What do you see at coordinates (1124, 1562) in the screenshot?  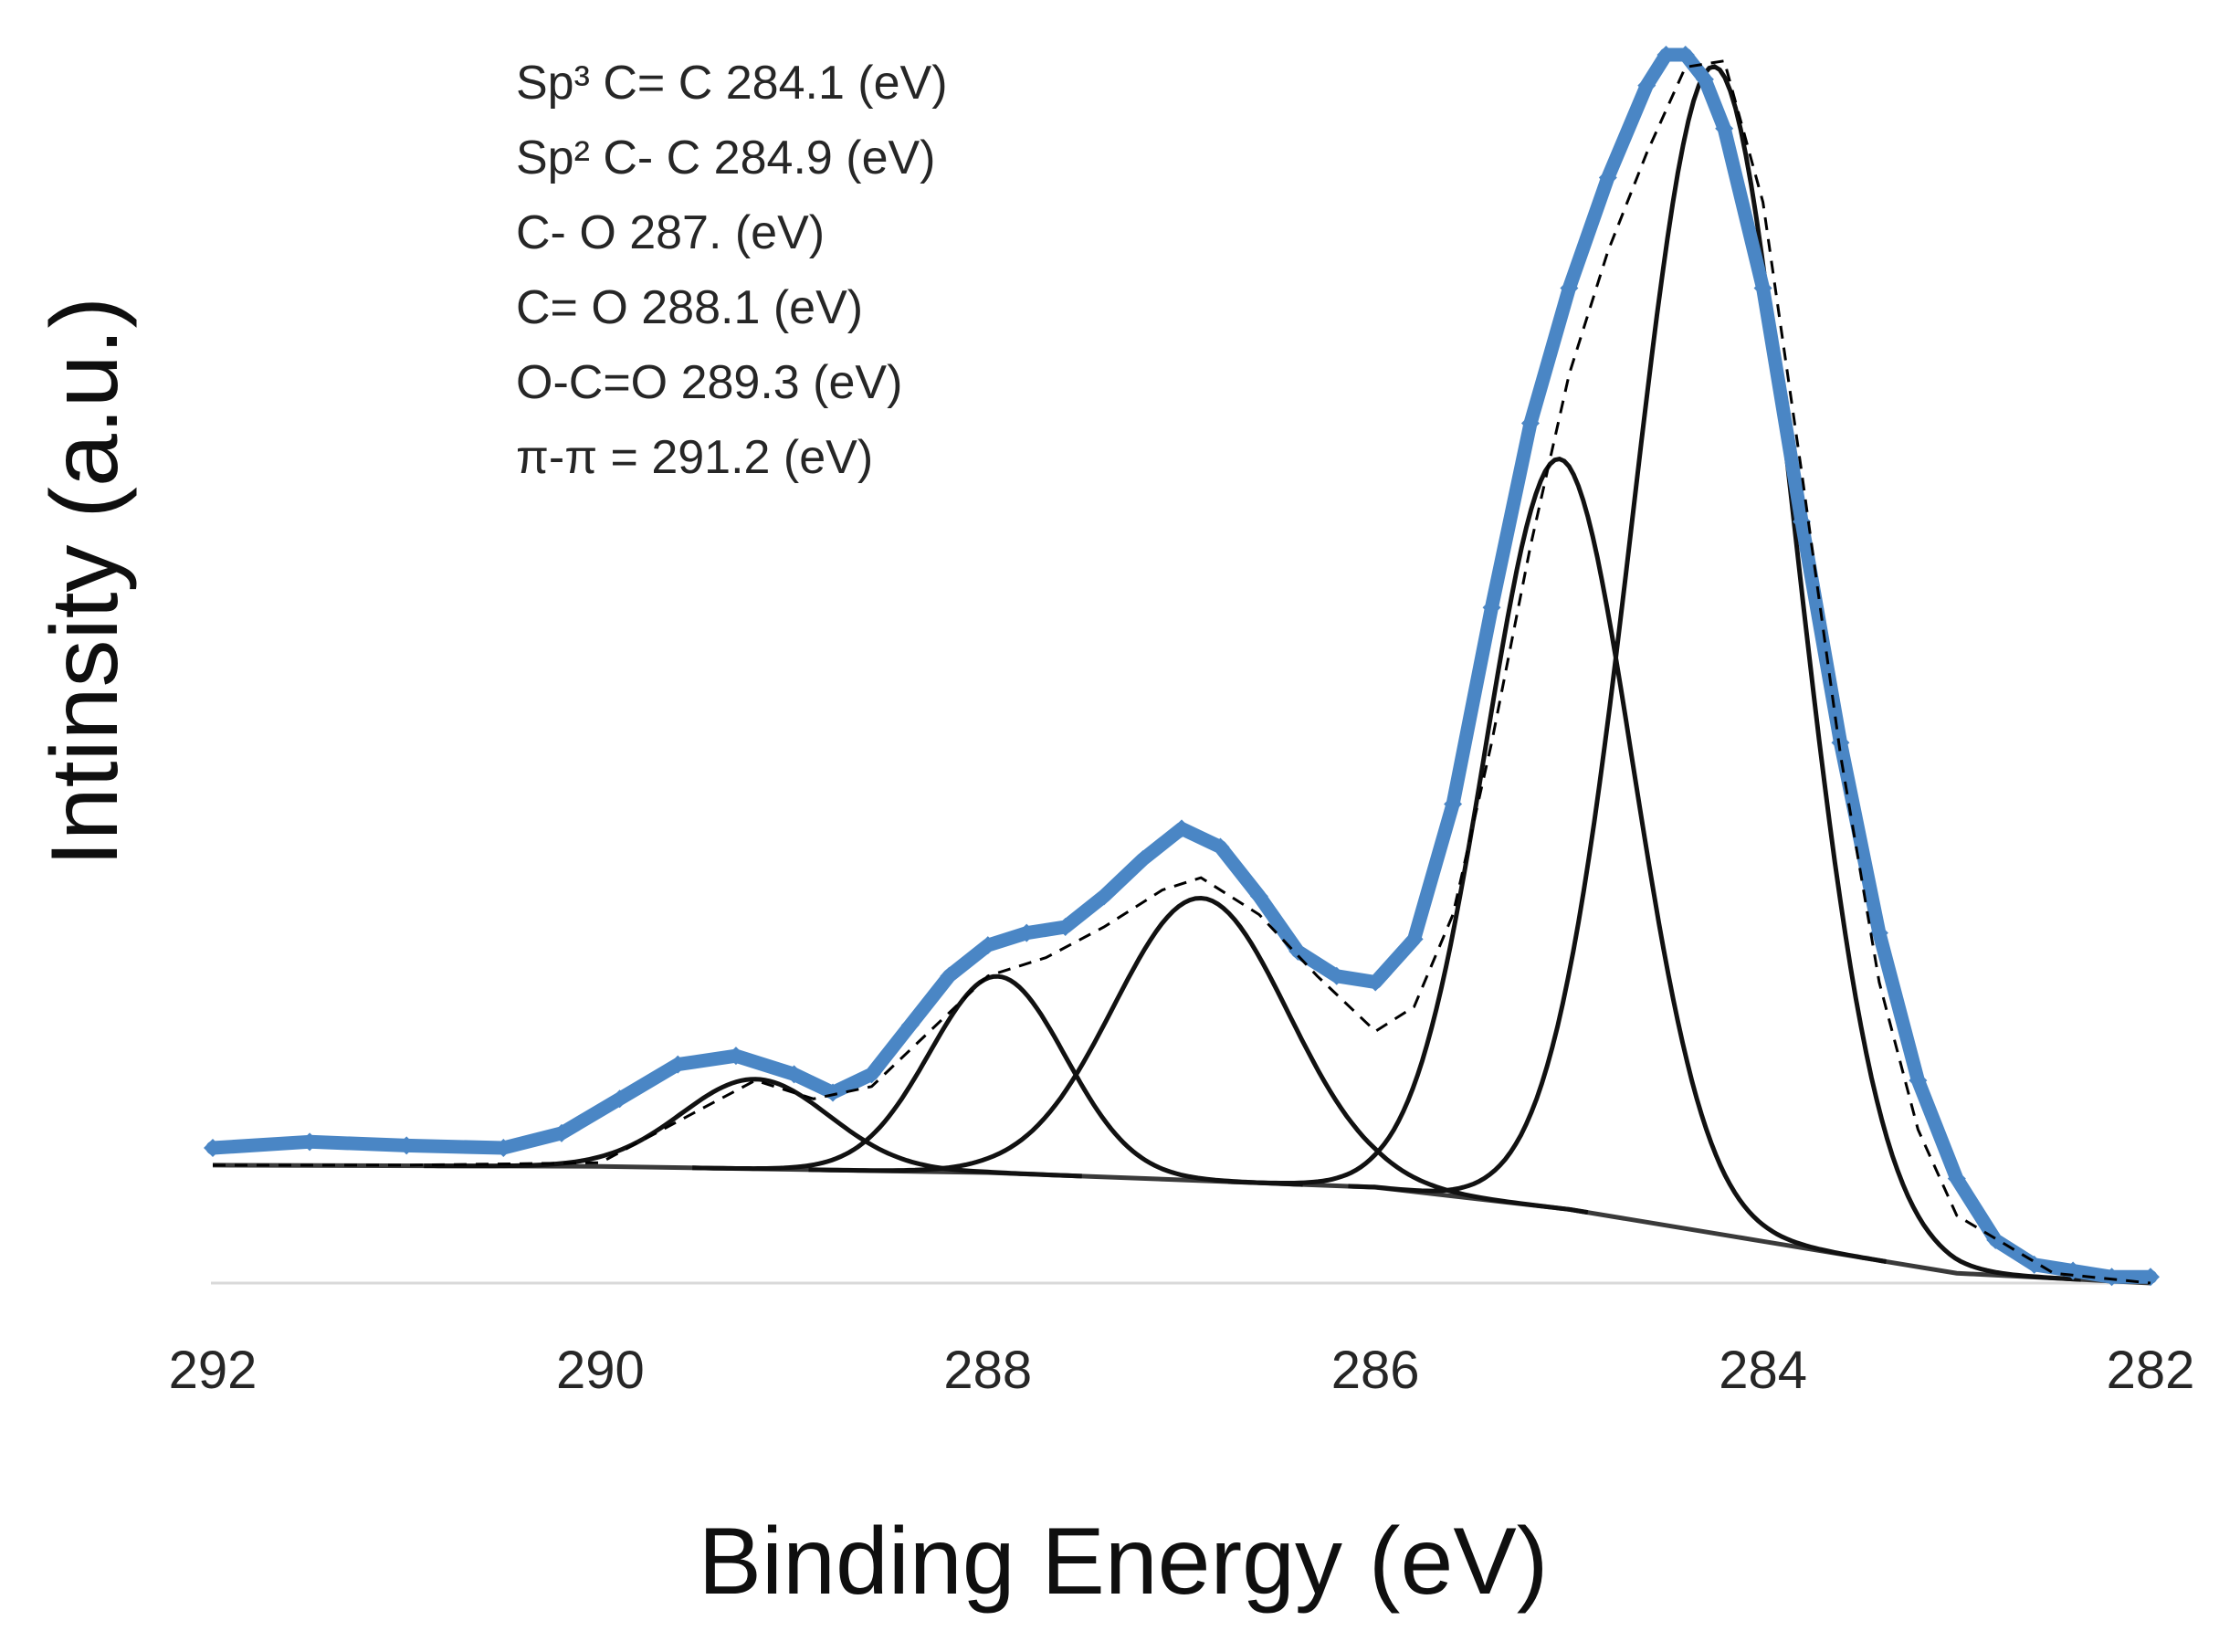 I see `x-axis-title: Binding Energy (eV)` at bounding box center [1124, 1562].